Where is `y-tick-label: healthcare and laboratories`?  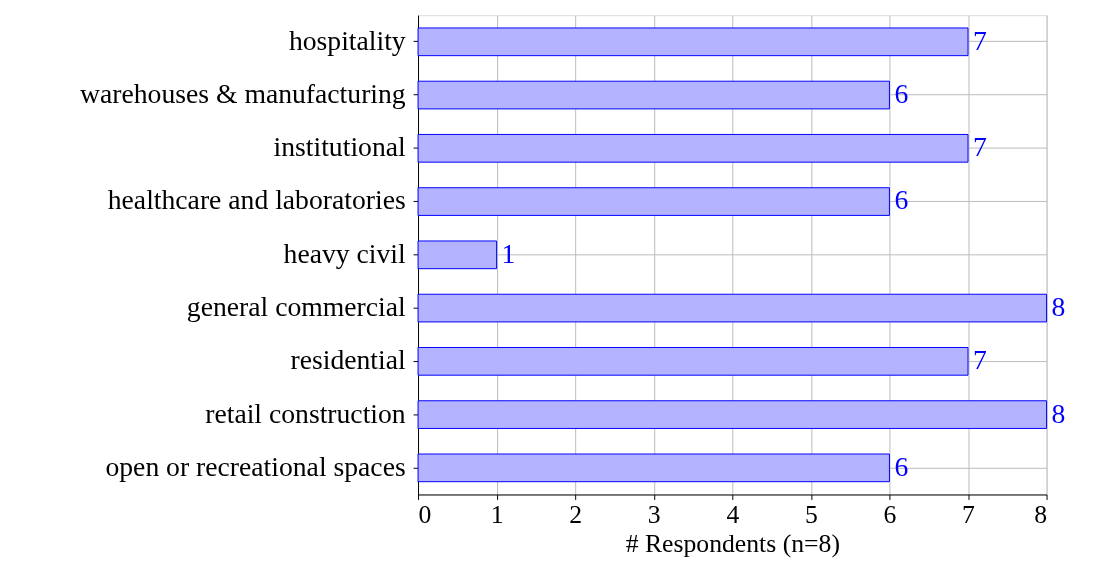
y-tick-label: healthcare and laboratories is located at coordinates (256, 200).